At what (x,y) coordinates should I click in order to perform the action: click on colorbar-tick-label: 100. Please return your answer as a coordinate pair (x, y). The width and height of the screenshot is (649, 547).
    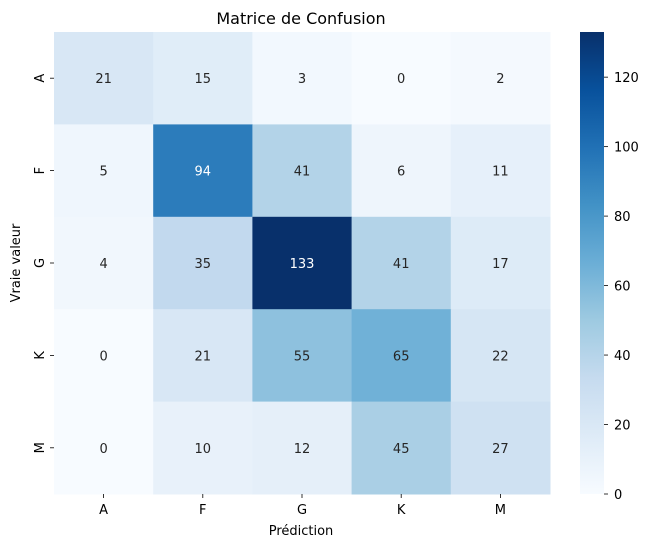
    Looking at the image, I should click on (626, 148).